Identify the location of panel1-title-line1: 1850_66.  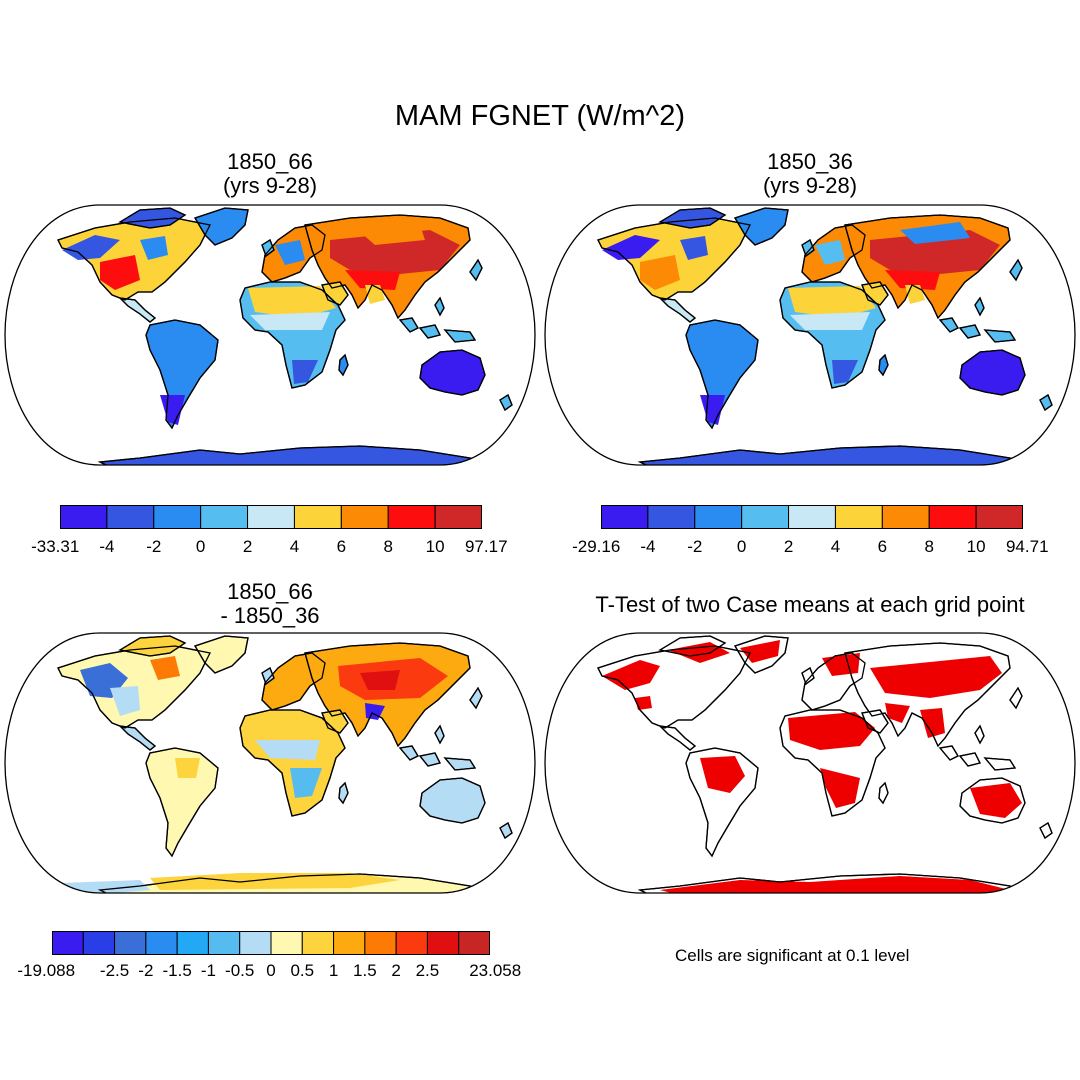
(270, 161).